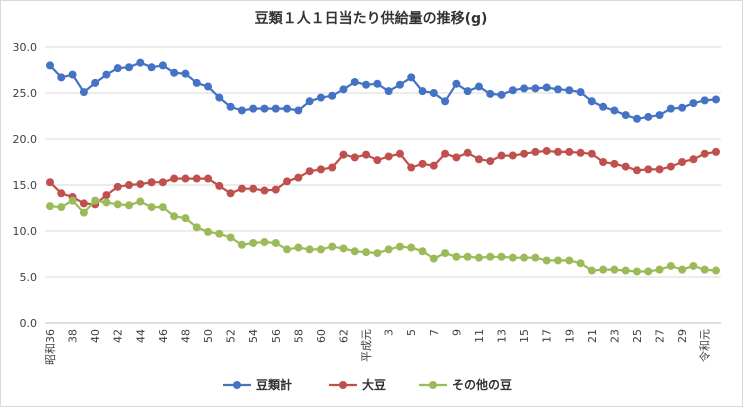 This screenshot has width=743, height=407. What do you see at coordinates (208, 336) in the screenshot?
I see `x-tick-label: 50` at bounding box center [208, 336].